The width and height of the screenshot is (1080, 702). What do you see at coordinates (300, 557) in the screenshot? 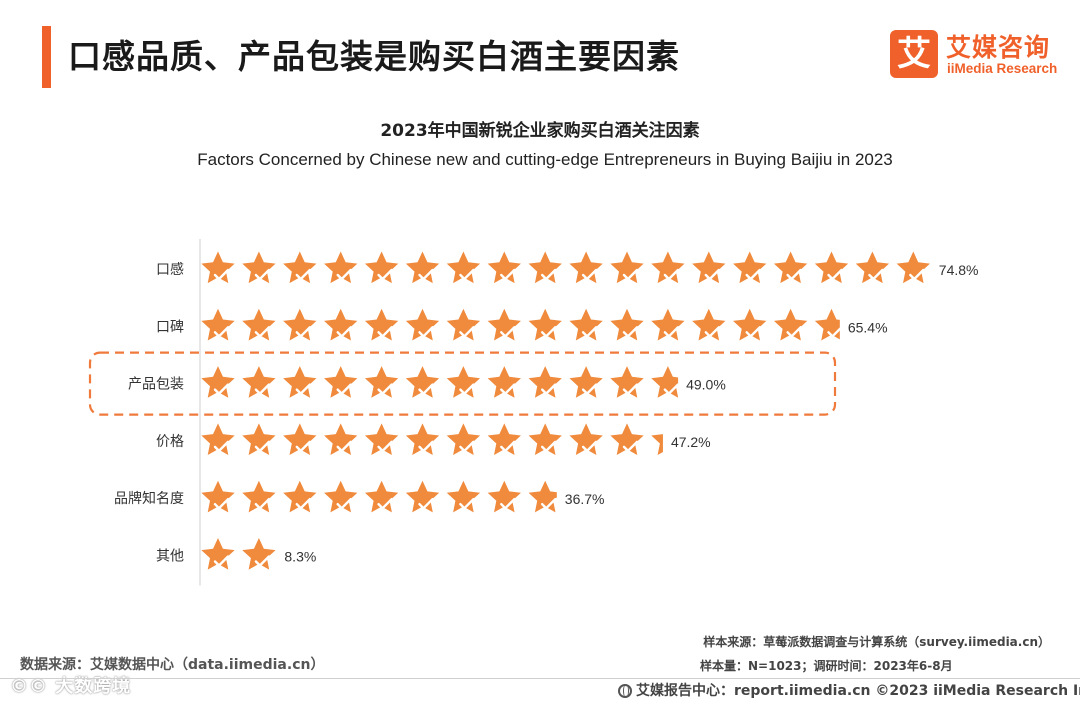
I see `value-label: 8.3%` at bounding box center [300, 557].